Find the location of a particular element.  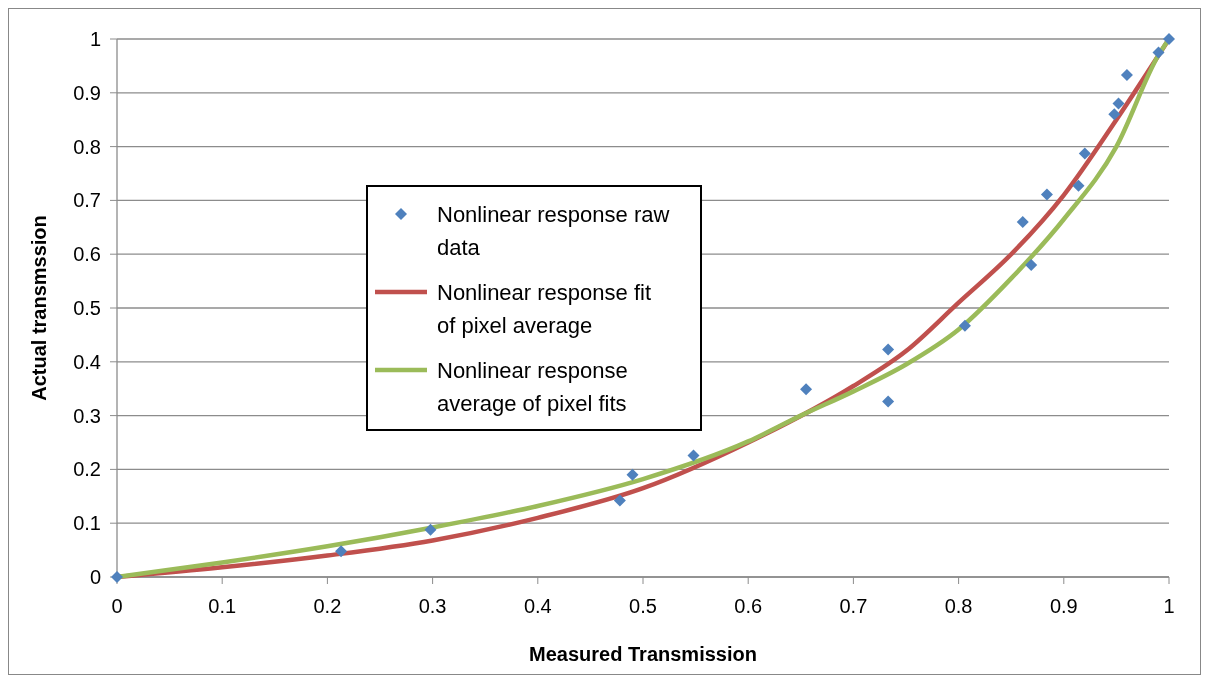

y-tick-label: 0.2 is located at coordinates (87, 469).